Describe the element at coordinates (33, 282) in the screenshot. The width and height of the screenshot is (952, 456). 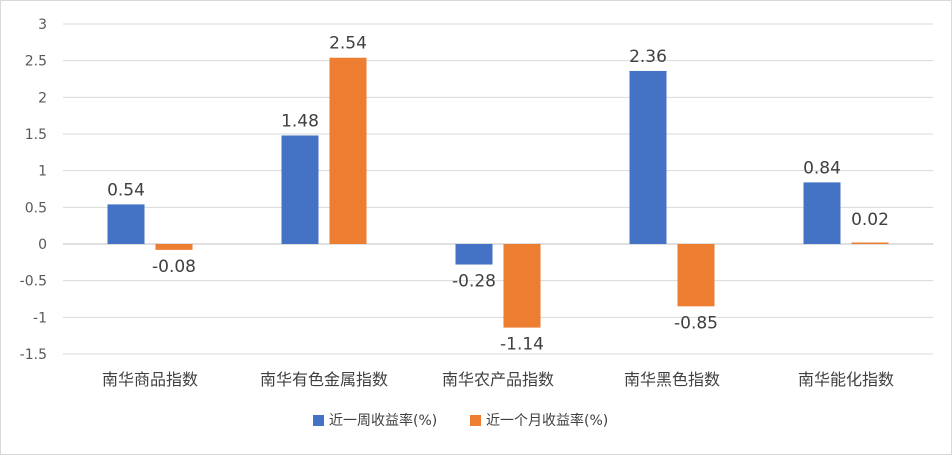
I see `y-tick-label: -0.5` at that location.